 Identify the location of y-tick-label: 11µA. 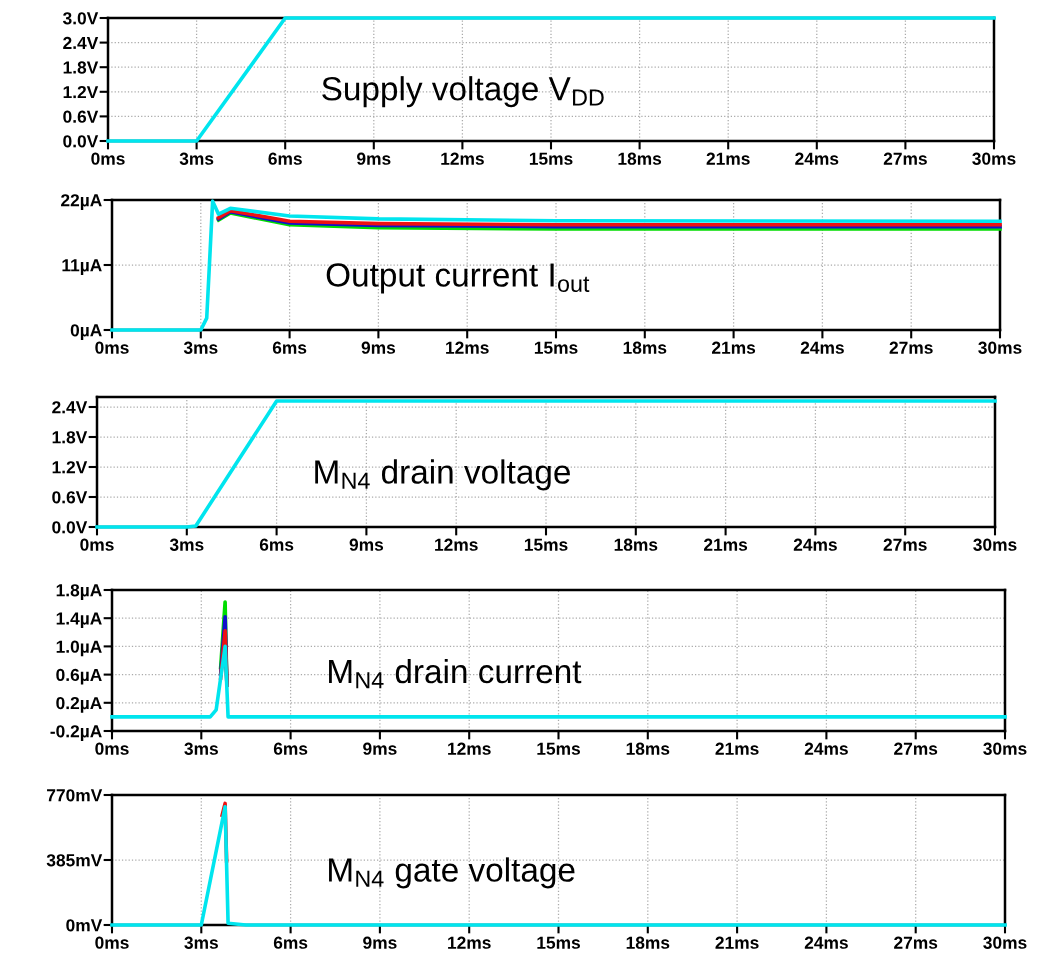
(82, 267).